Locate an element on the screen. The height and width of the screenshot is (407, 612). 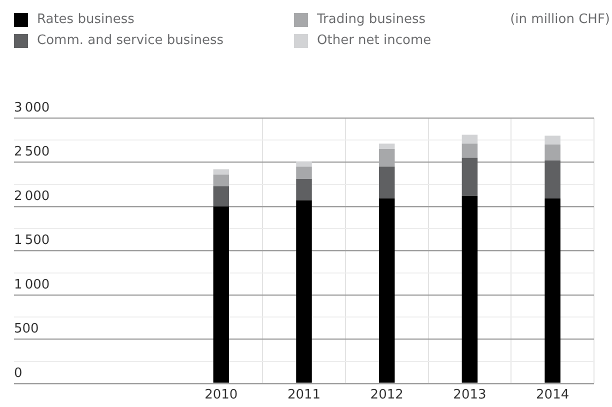
x-tick-label: 2013 is located at coordinates (469, 395).